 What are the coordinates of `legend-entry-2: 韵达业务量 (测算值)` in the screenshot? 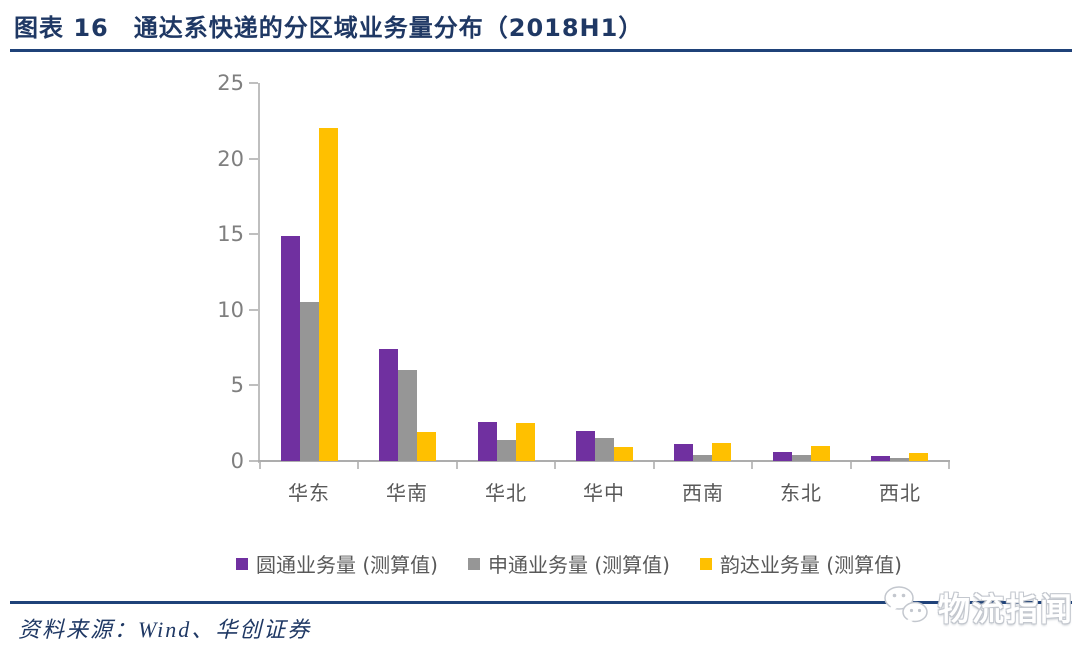 It's located at (800, 563).